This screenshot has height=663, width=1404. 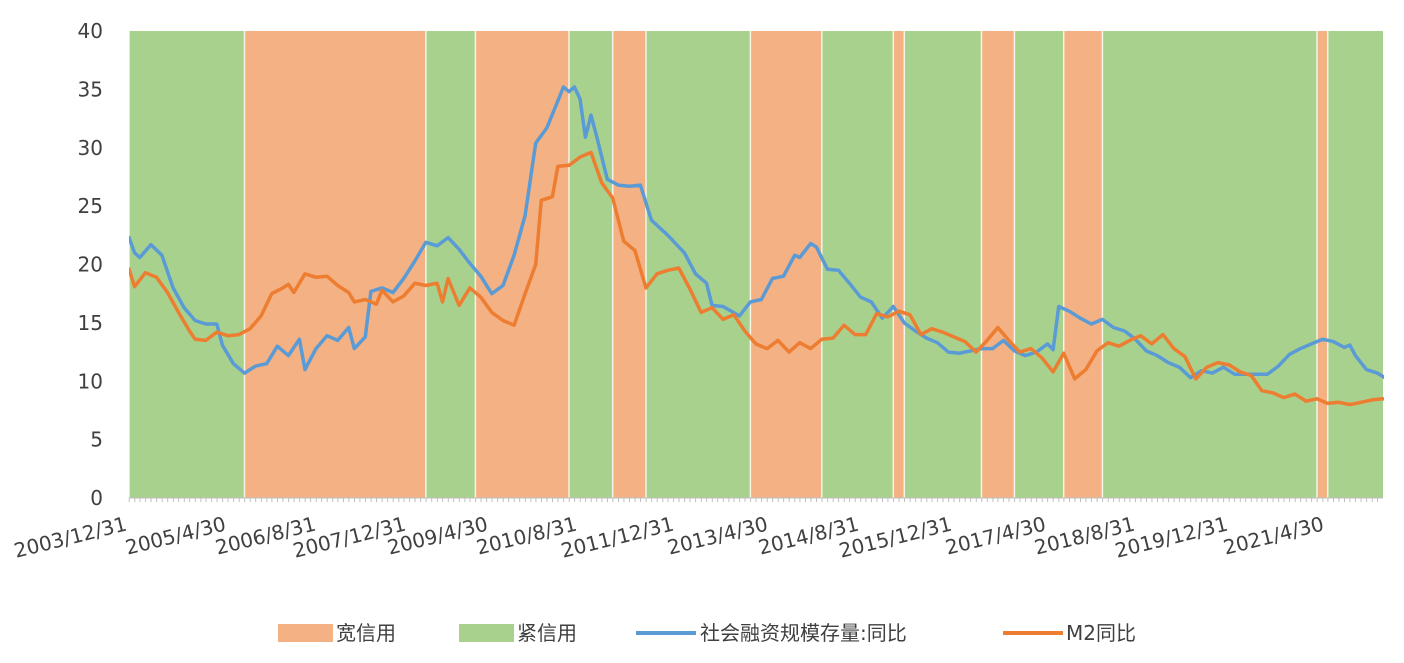 I want to click on legend: 宽信用 紧信用 社会融资规模存量:同比 M2同比, so click(x=707, y=633).